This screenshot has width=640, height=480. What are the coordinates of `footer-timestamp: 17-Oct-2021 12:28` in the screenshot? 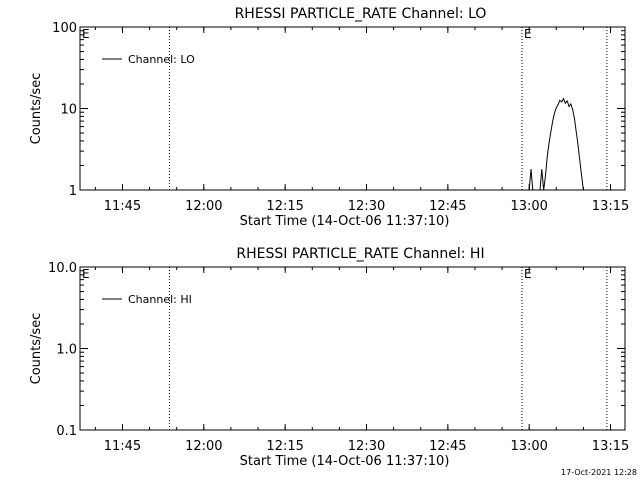 It's located at (599, 472).